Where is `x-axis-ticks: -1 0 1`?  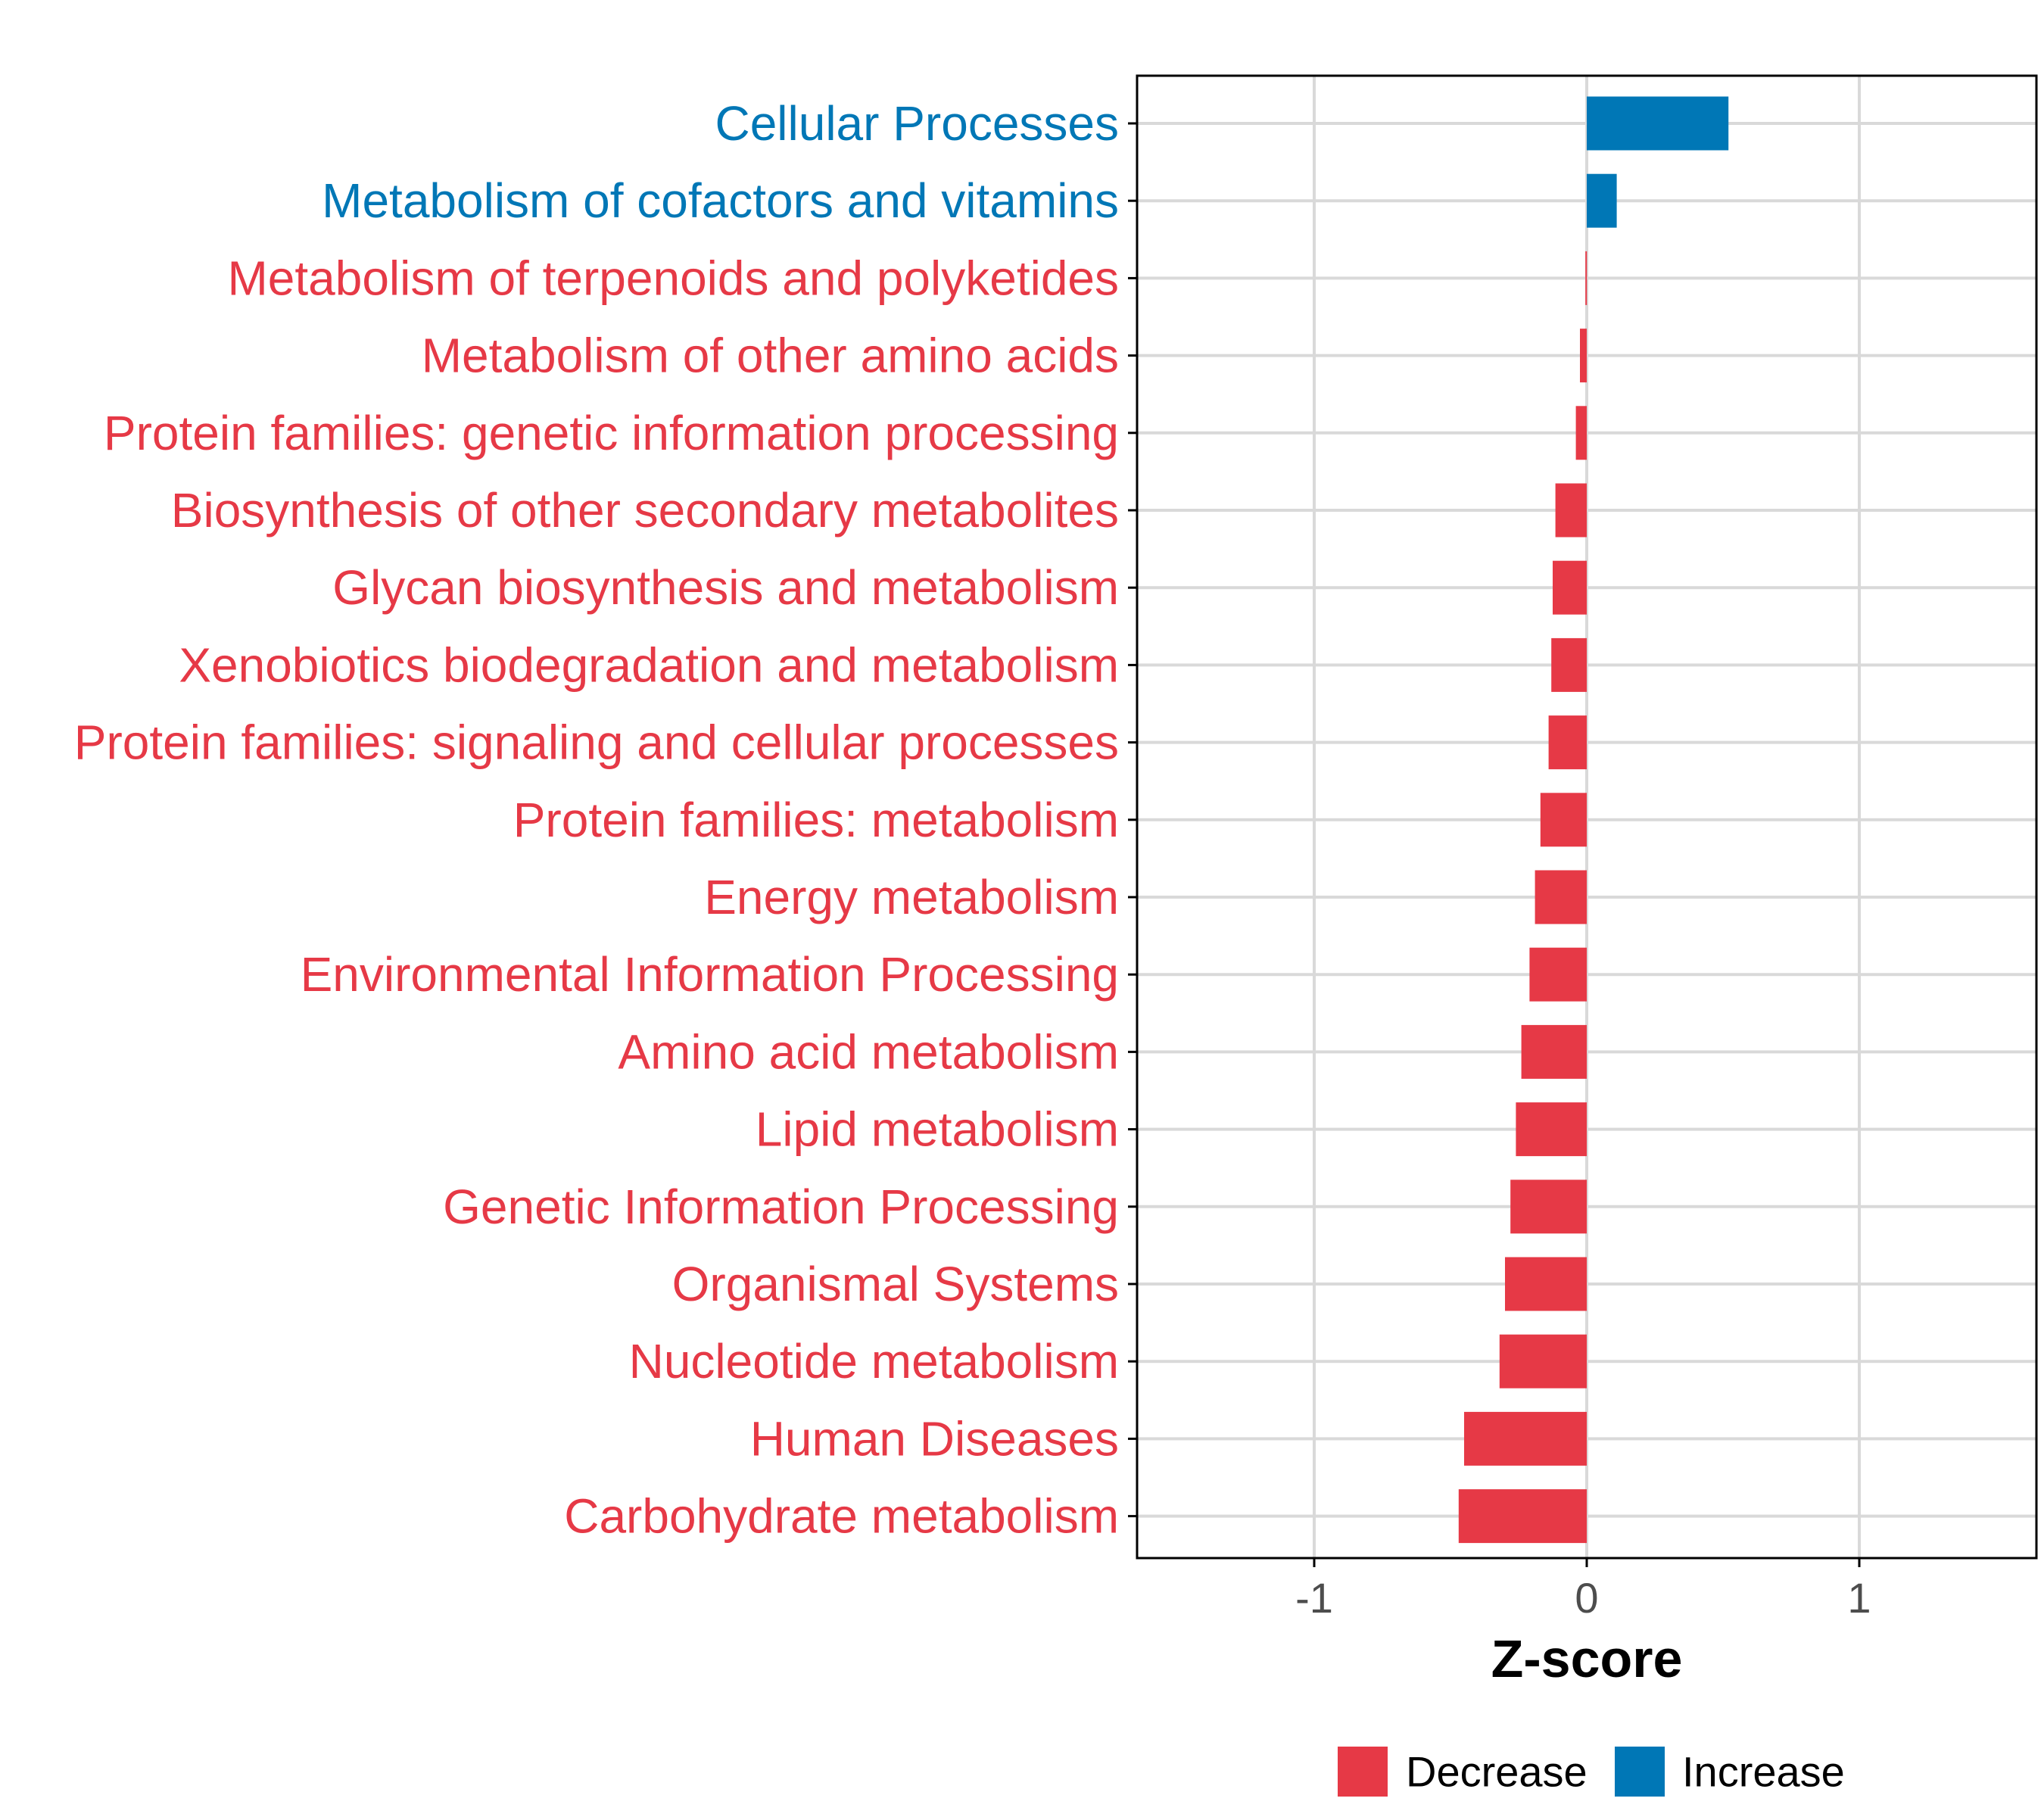 x-axis-ticks: -1 0 1 is located at coordinates (1583, 1590).